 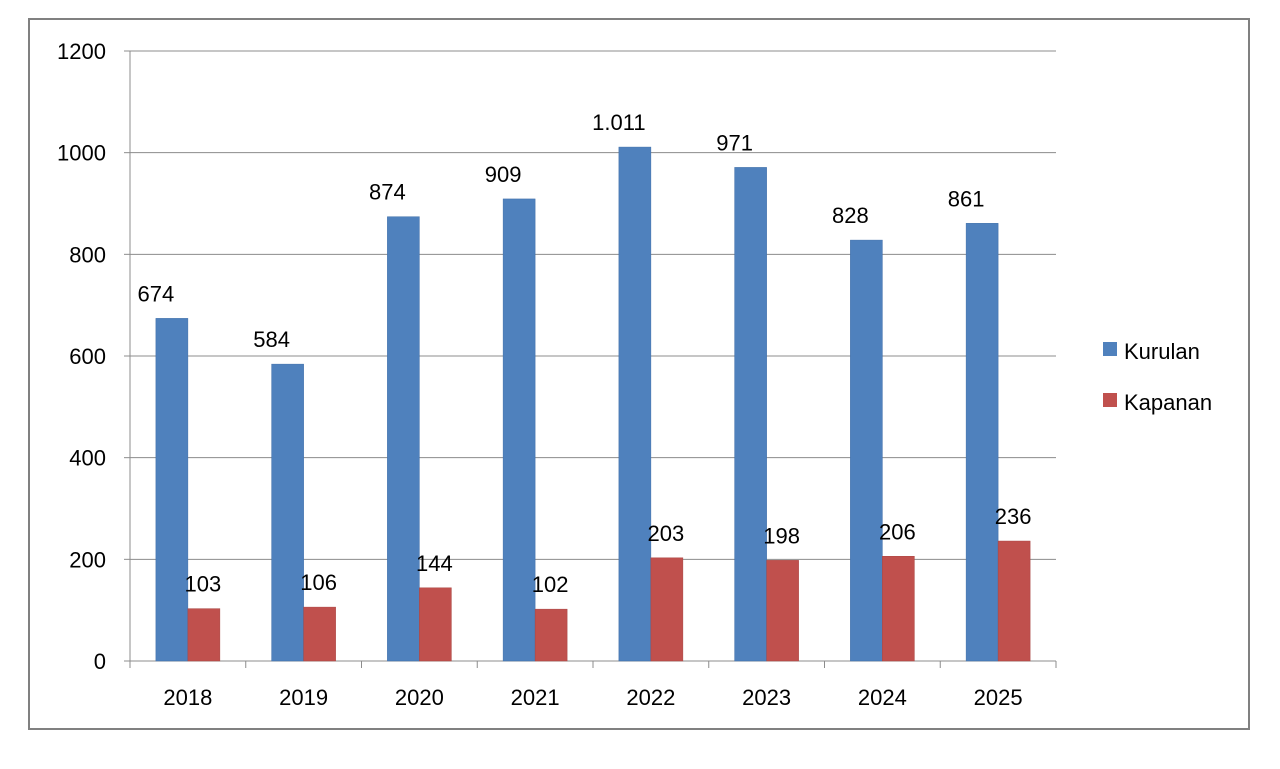 What do you see at coordinates (897, 531) in the screenshot?
I see `data-label-kapanan: 206` at bounding box center [897, 531].